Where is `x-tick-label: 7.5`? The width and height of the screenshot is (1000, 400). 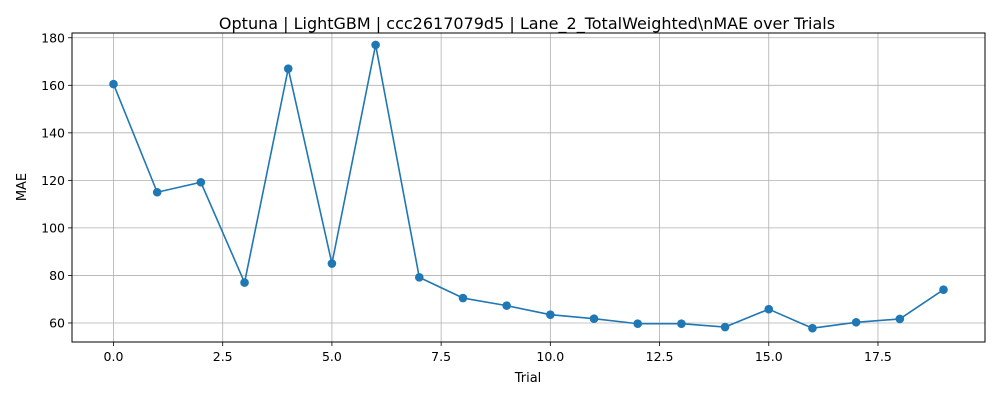
x-tick-label: 7.5 is located at coordinates (441, 356).